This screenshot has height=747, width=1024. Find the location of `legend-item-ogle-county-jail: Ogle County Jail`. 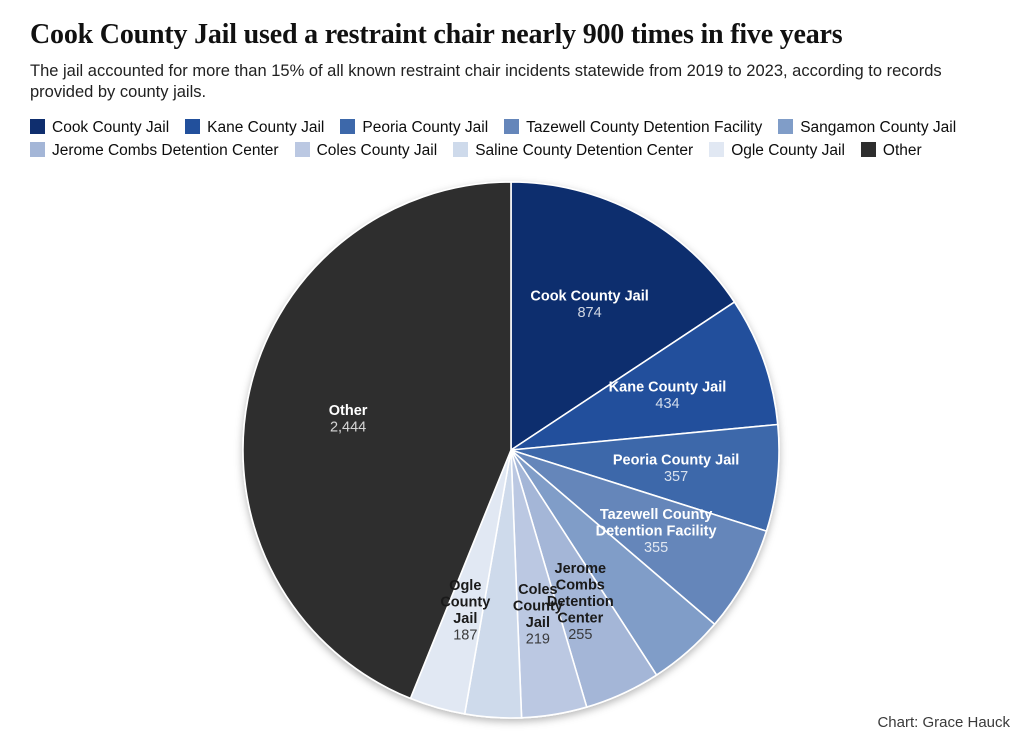

legend-item-ogle-county-jail: Ogle County Jail is located at coordinates (782, 150).